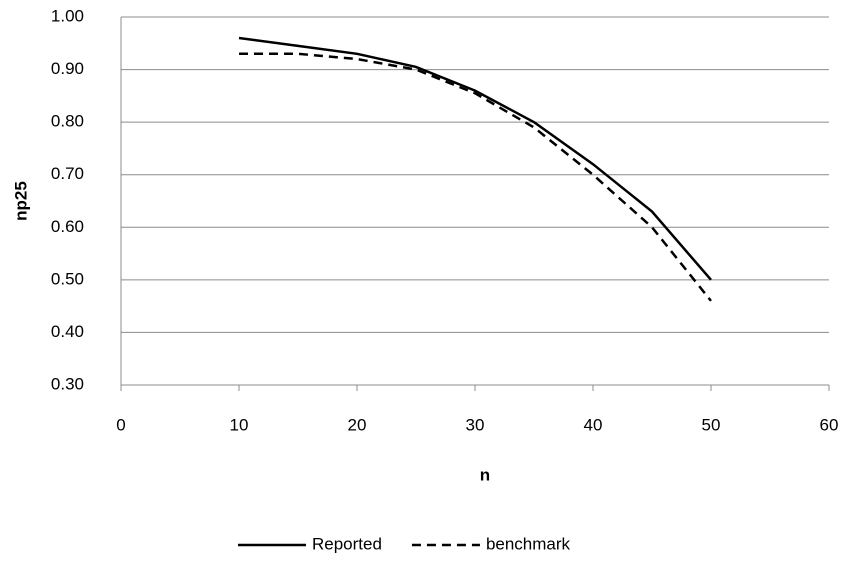 This screenshot has height=562, width=854. I want to click on x-axis-label: n, so click(485, 474).